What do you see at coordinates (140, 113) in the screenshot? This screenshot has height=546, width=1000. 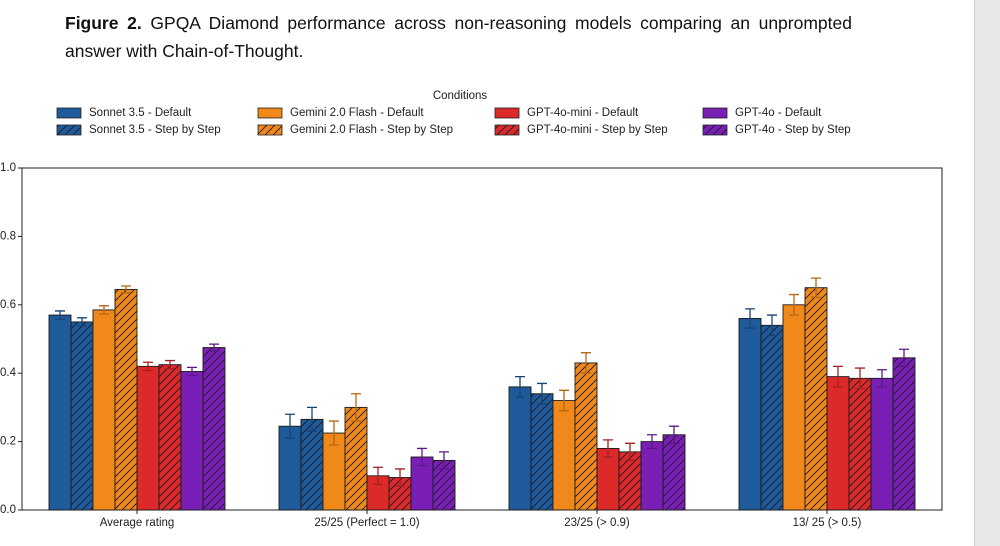 I see `legend-label: Sonnet 3.5 - Default` at bounding box center [140, 113].